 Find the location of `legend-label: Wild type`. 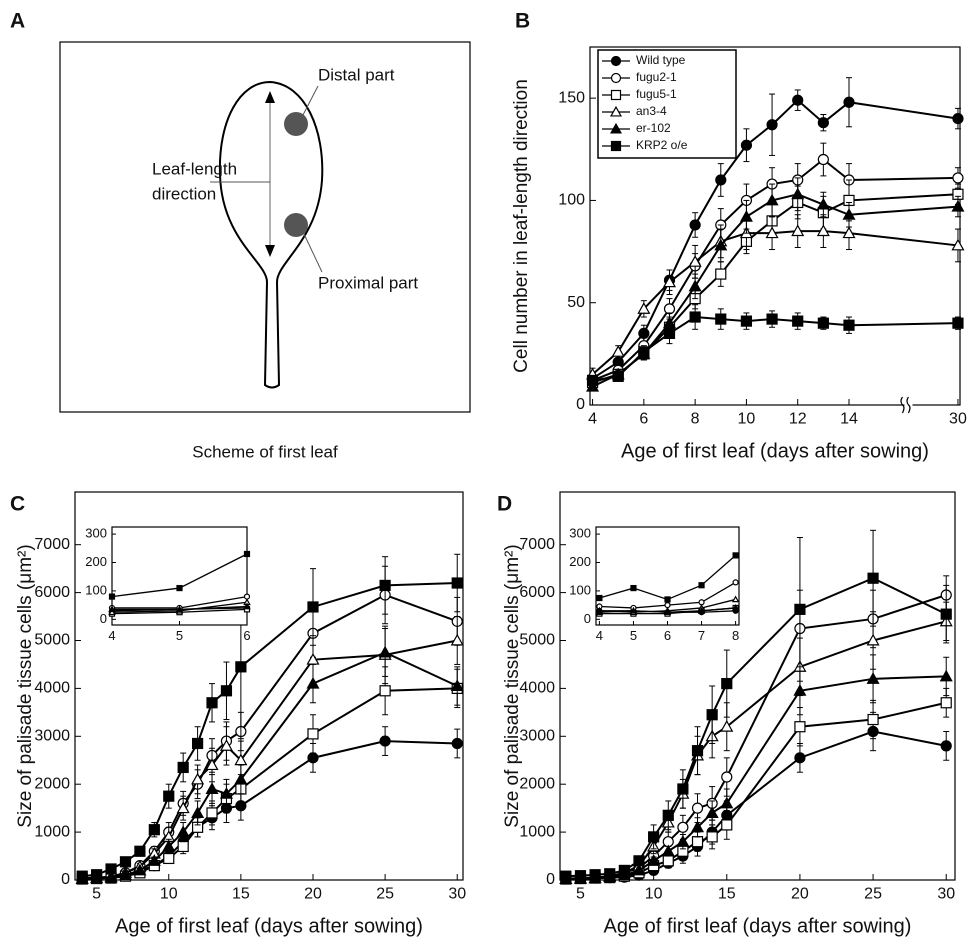

legend-label: Wild type is located at coordinates (661, 60).